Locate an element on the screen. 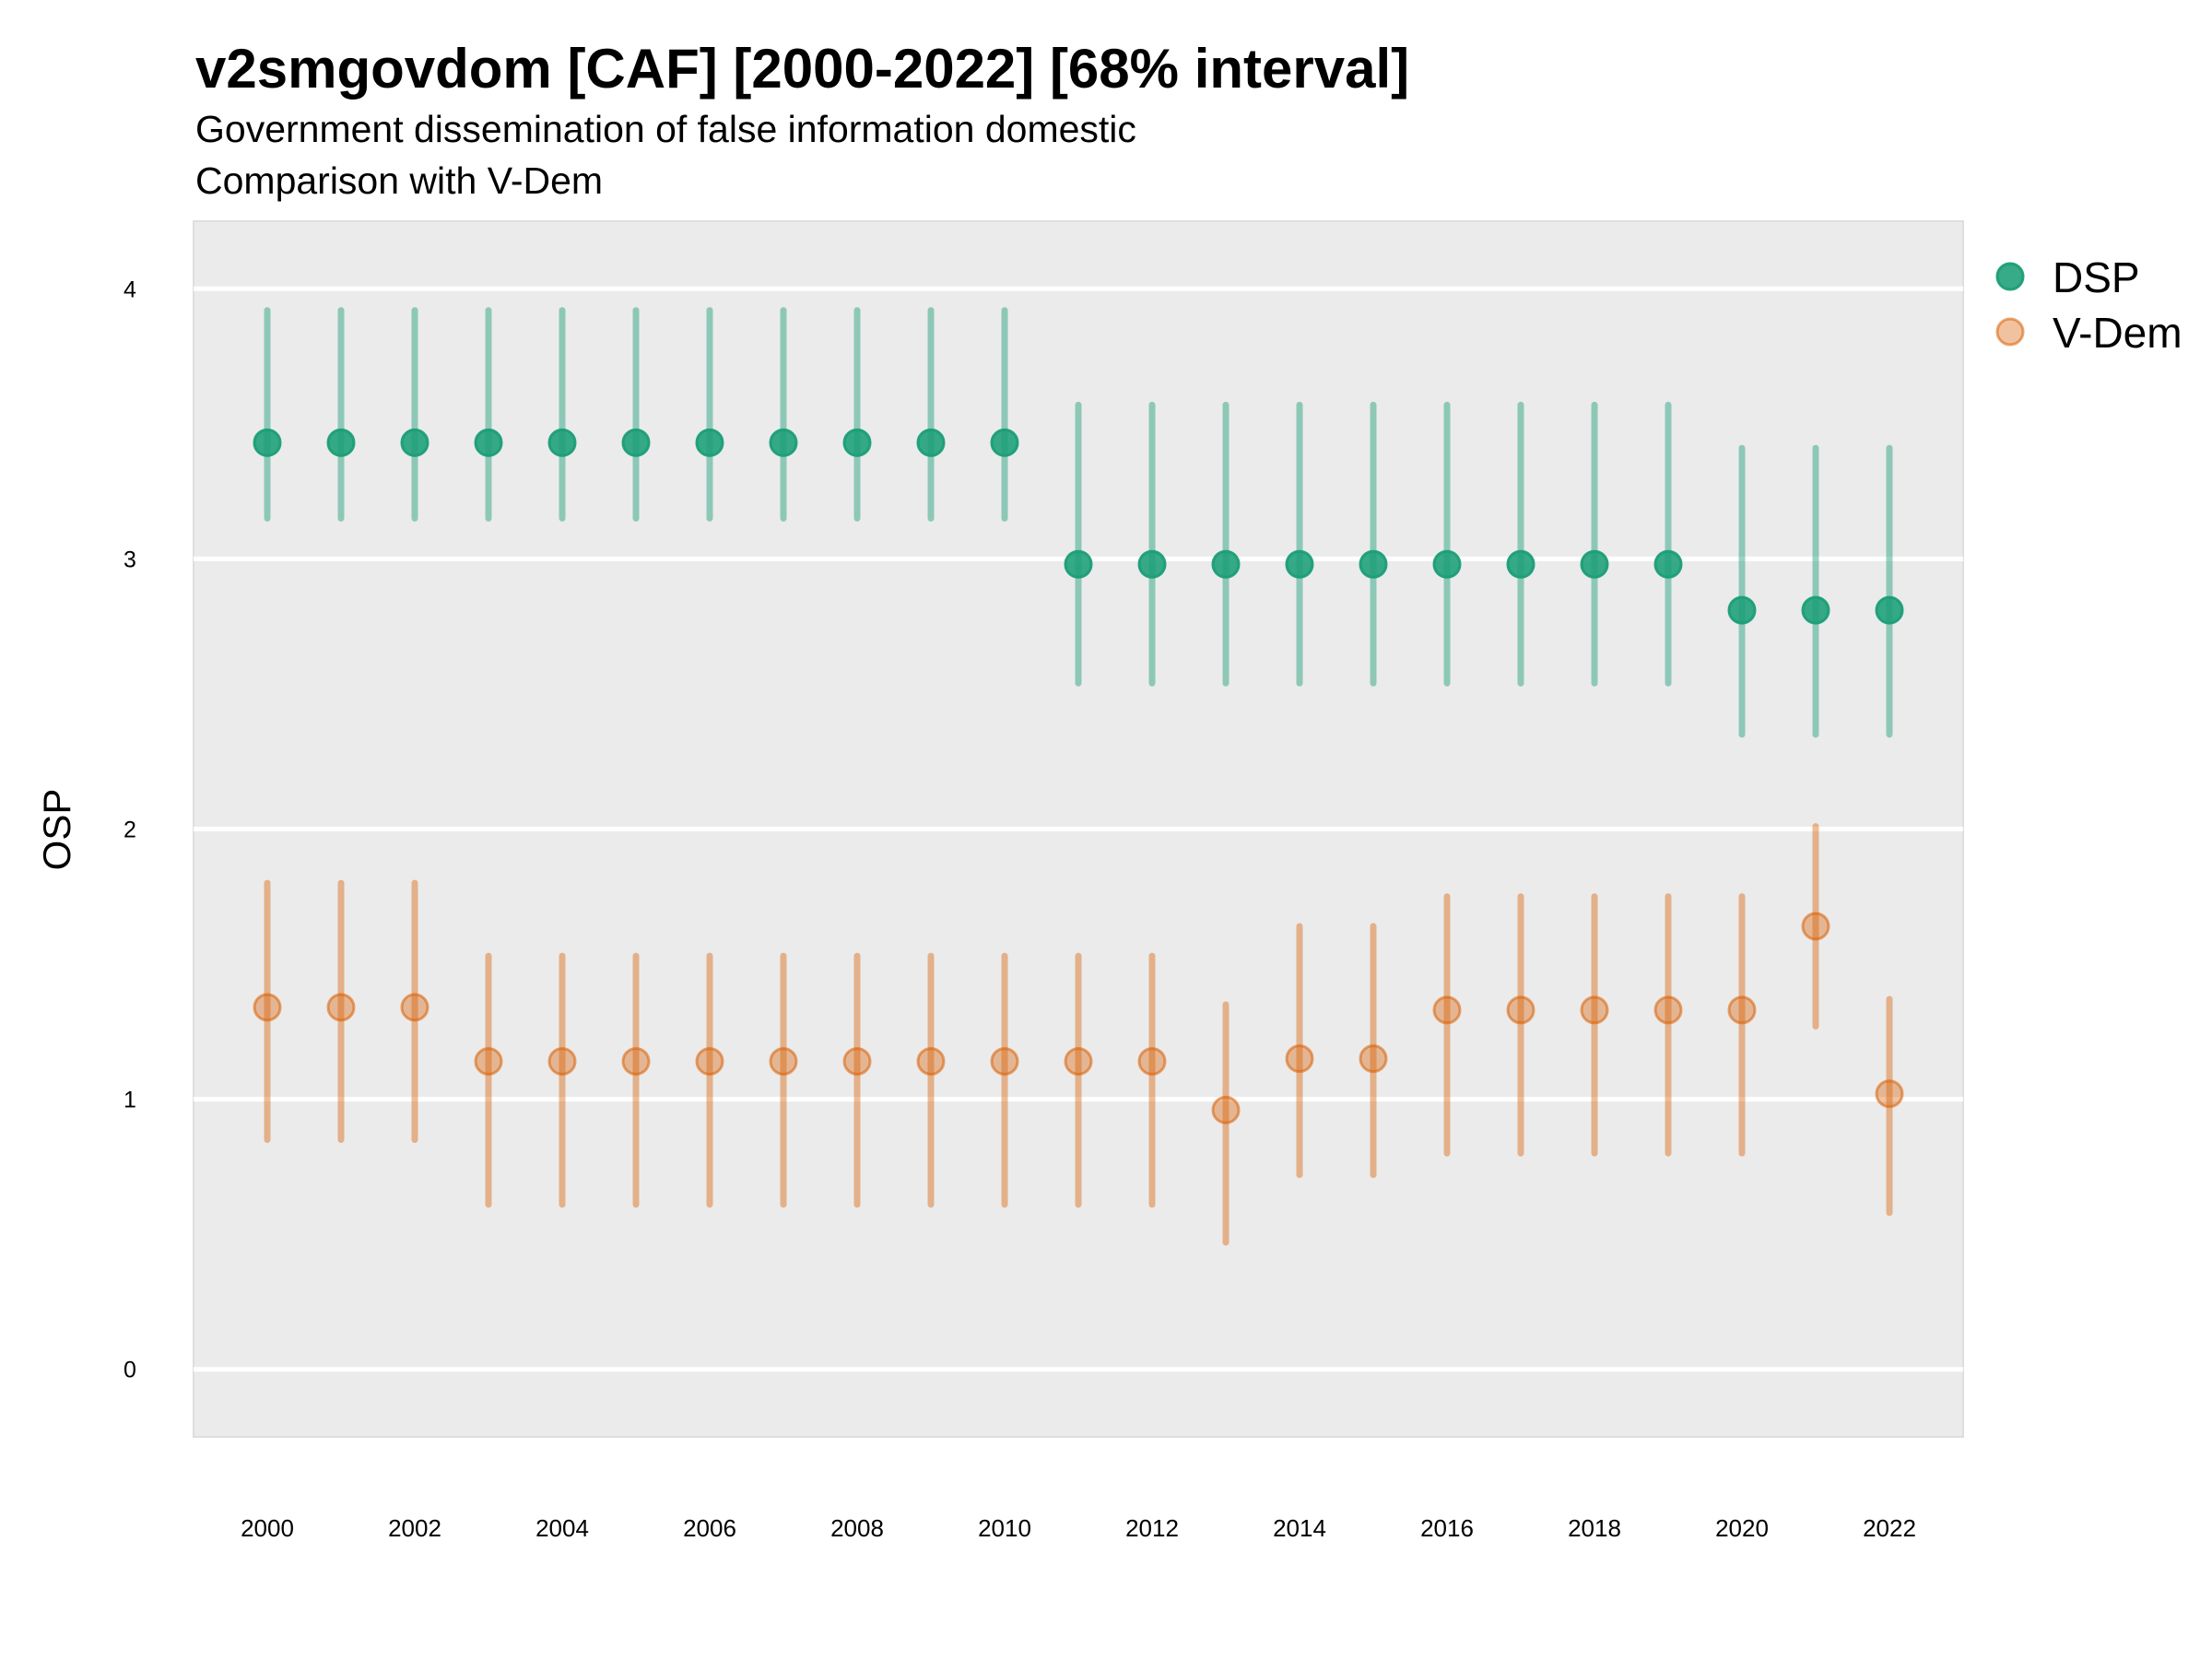 This screenshot has height=1659, width=2212. x-tick-label: 2000 is located at coordinates (267, 1528).